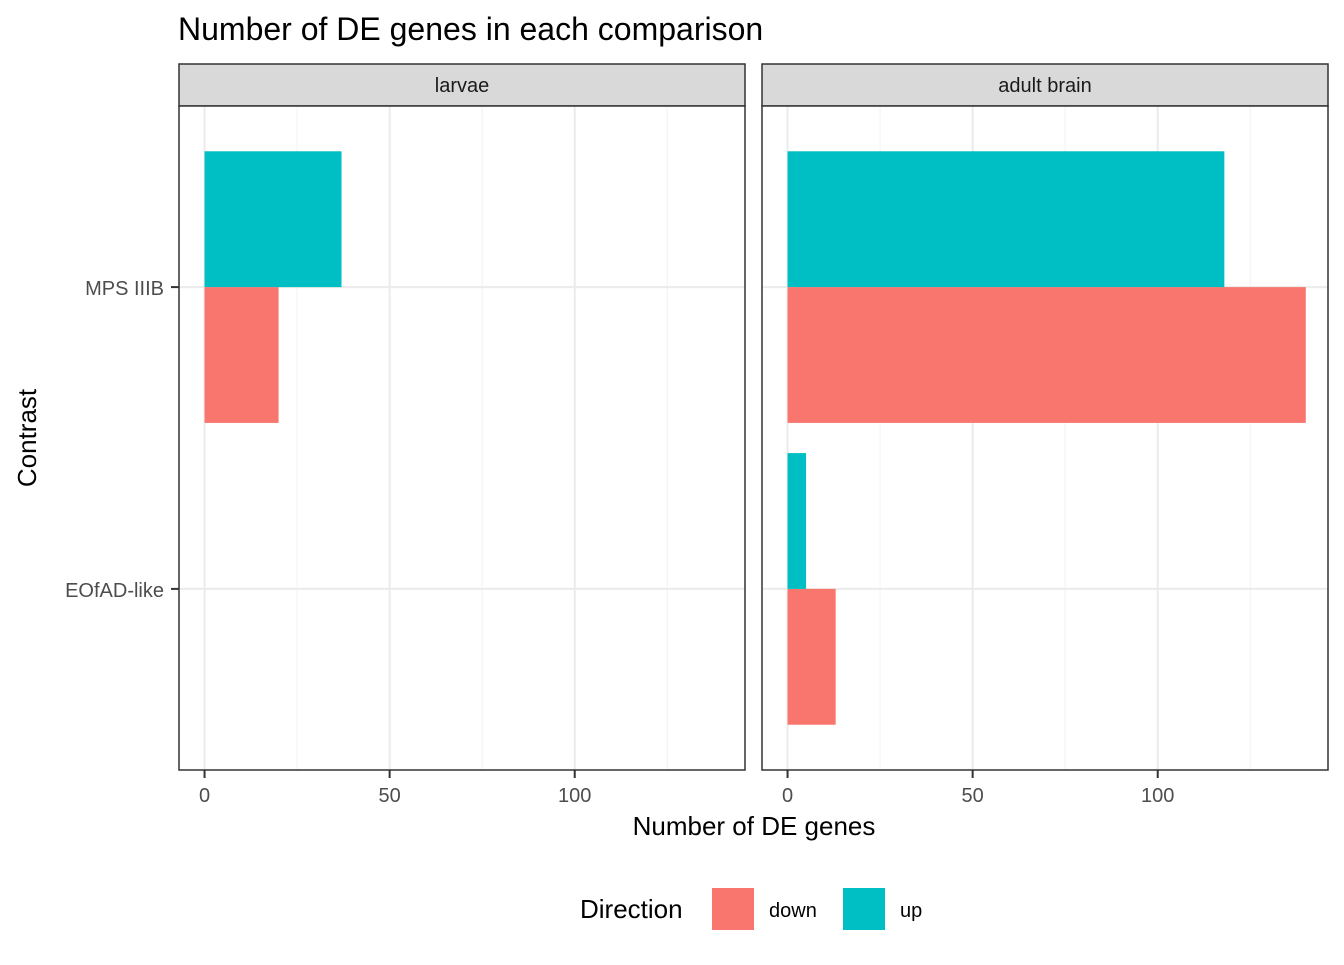 This screenshot has height=965, width=1344. I want to click on facet-strip-larvae, so click(462, 85).